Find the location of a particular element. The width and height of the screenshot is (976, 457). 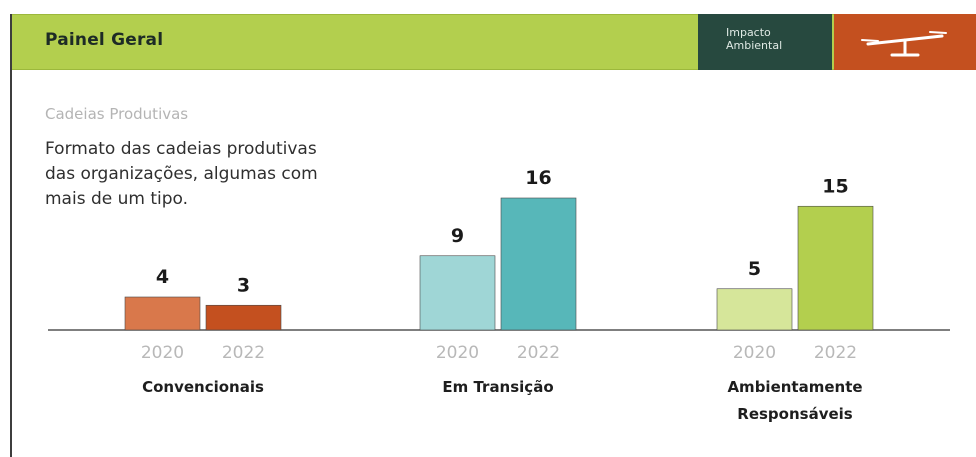

tab-impacto-ambiental: Impacto Ambiental is located at coordinates (765, 42).